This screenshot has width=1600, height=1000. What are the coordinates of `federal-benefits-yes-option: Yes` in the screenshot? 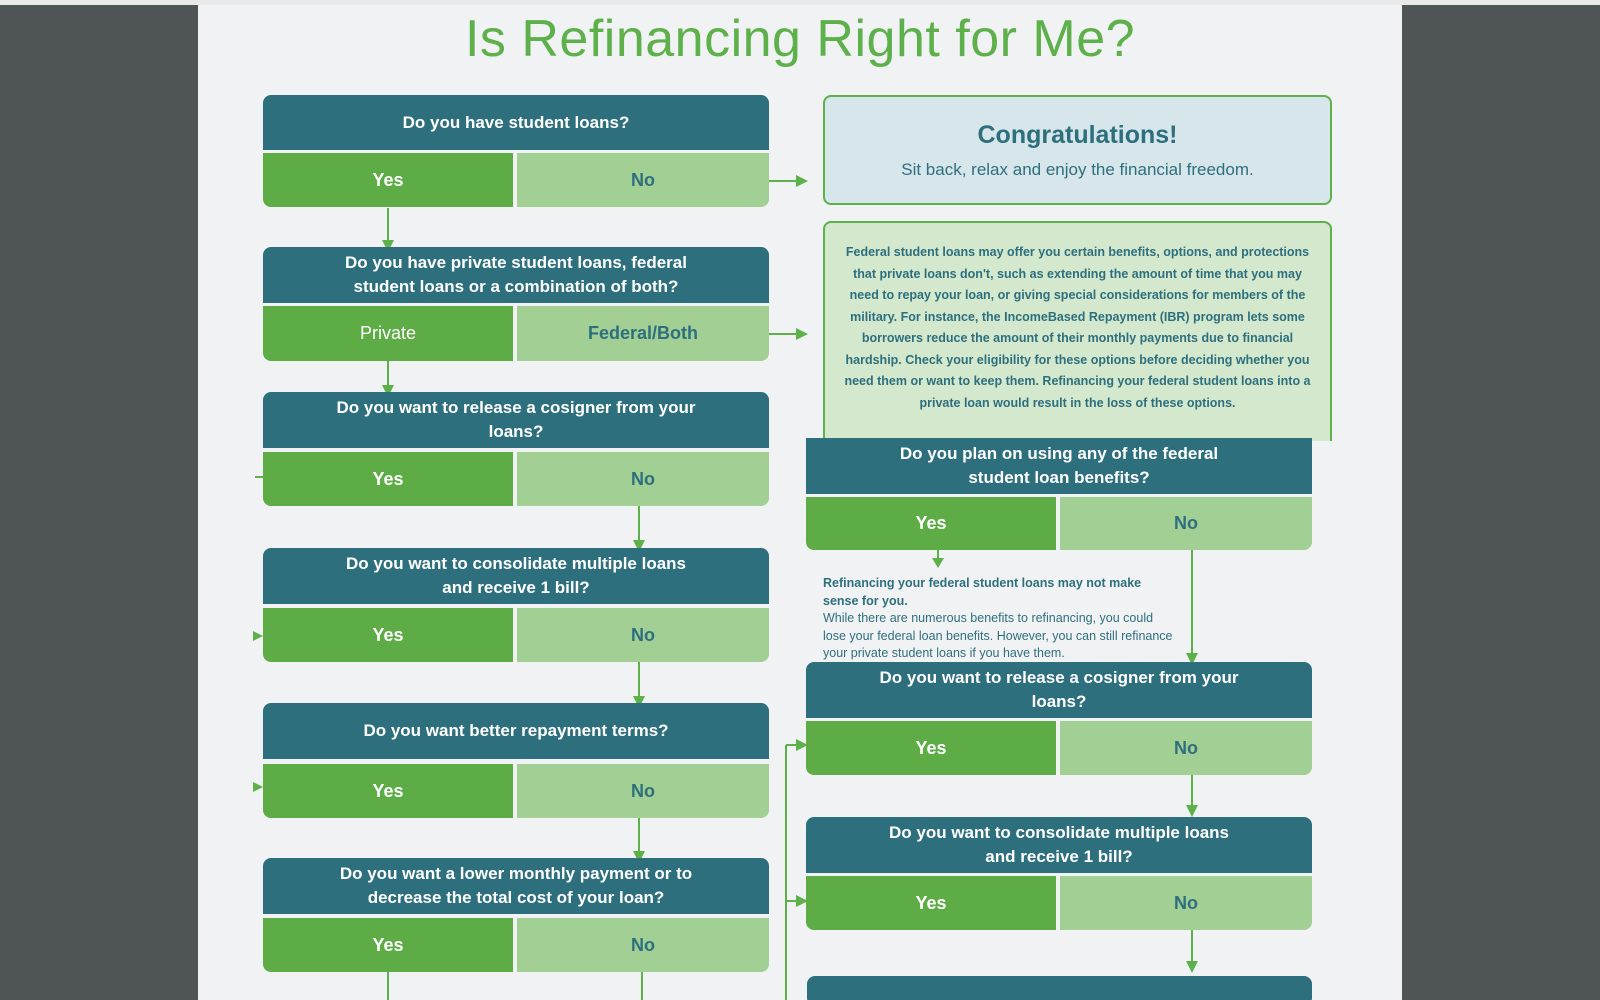 It's located at (931, 523).